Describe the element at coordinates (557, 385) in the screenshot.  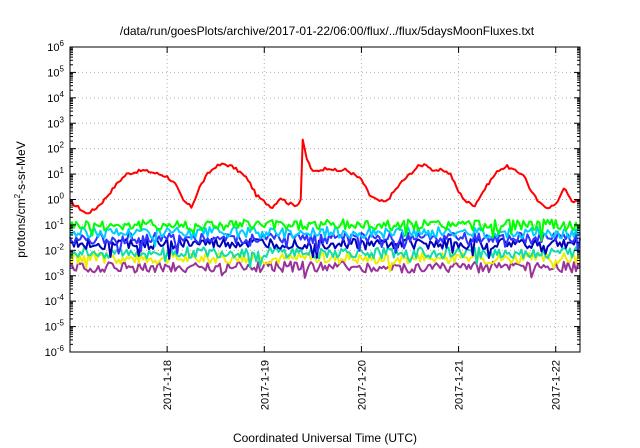
I see `x-tick-label: 2017-1-22` at that location.